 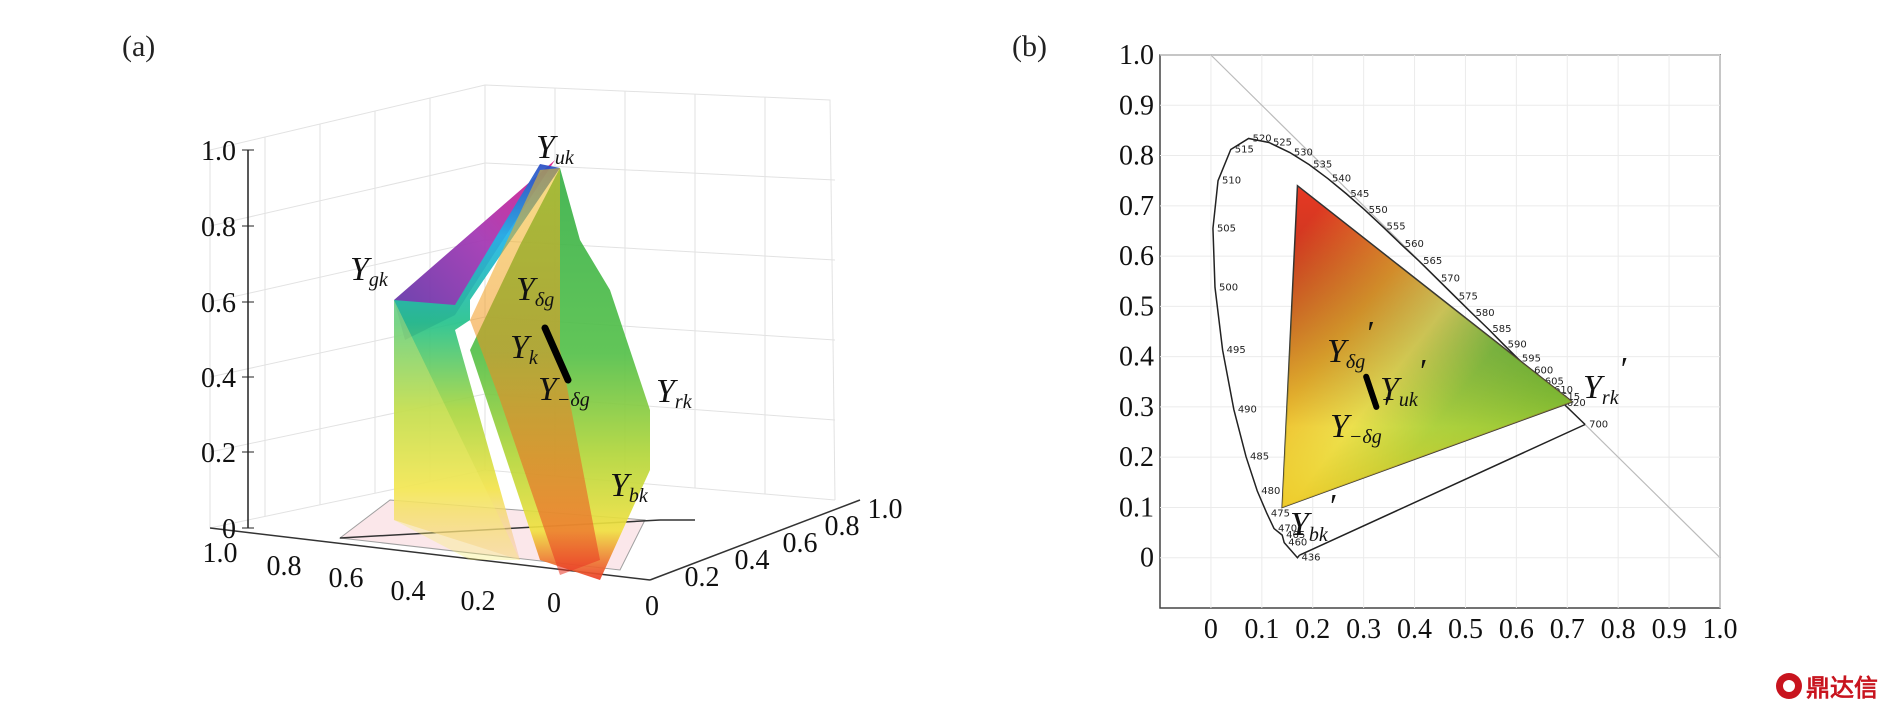 What do you see at coordinates (1432, 261) in the screenshot?
I see `wavelength-label: 565` at bounding box center [1432, 261].